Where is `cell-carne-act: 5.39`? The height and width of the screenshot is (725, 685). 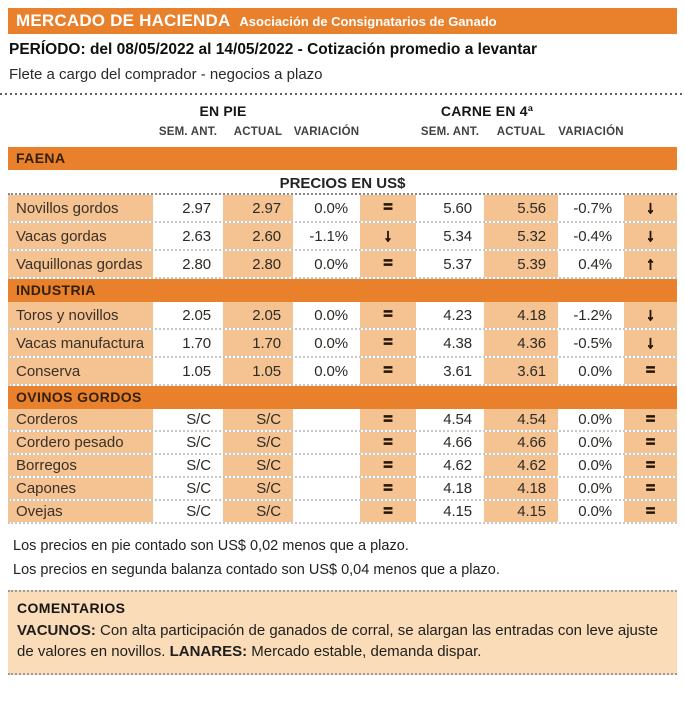
cell-carne-act: 5.39 is located at coordinates (521, 264).